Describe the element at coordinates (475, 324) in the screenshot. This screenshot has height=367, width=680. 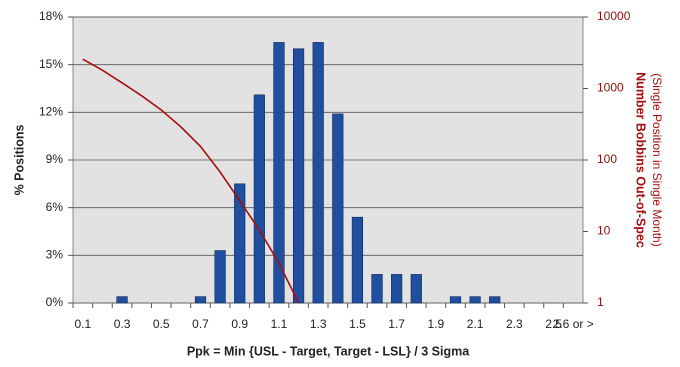
I see `x-tick-label: 2.1` at that location.